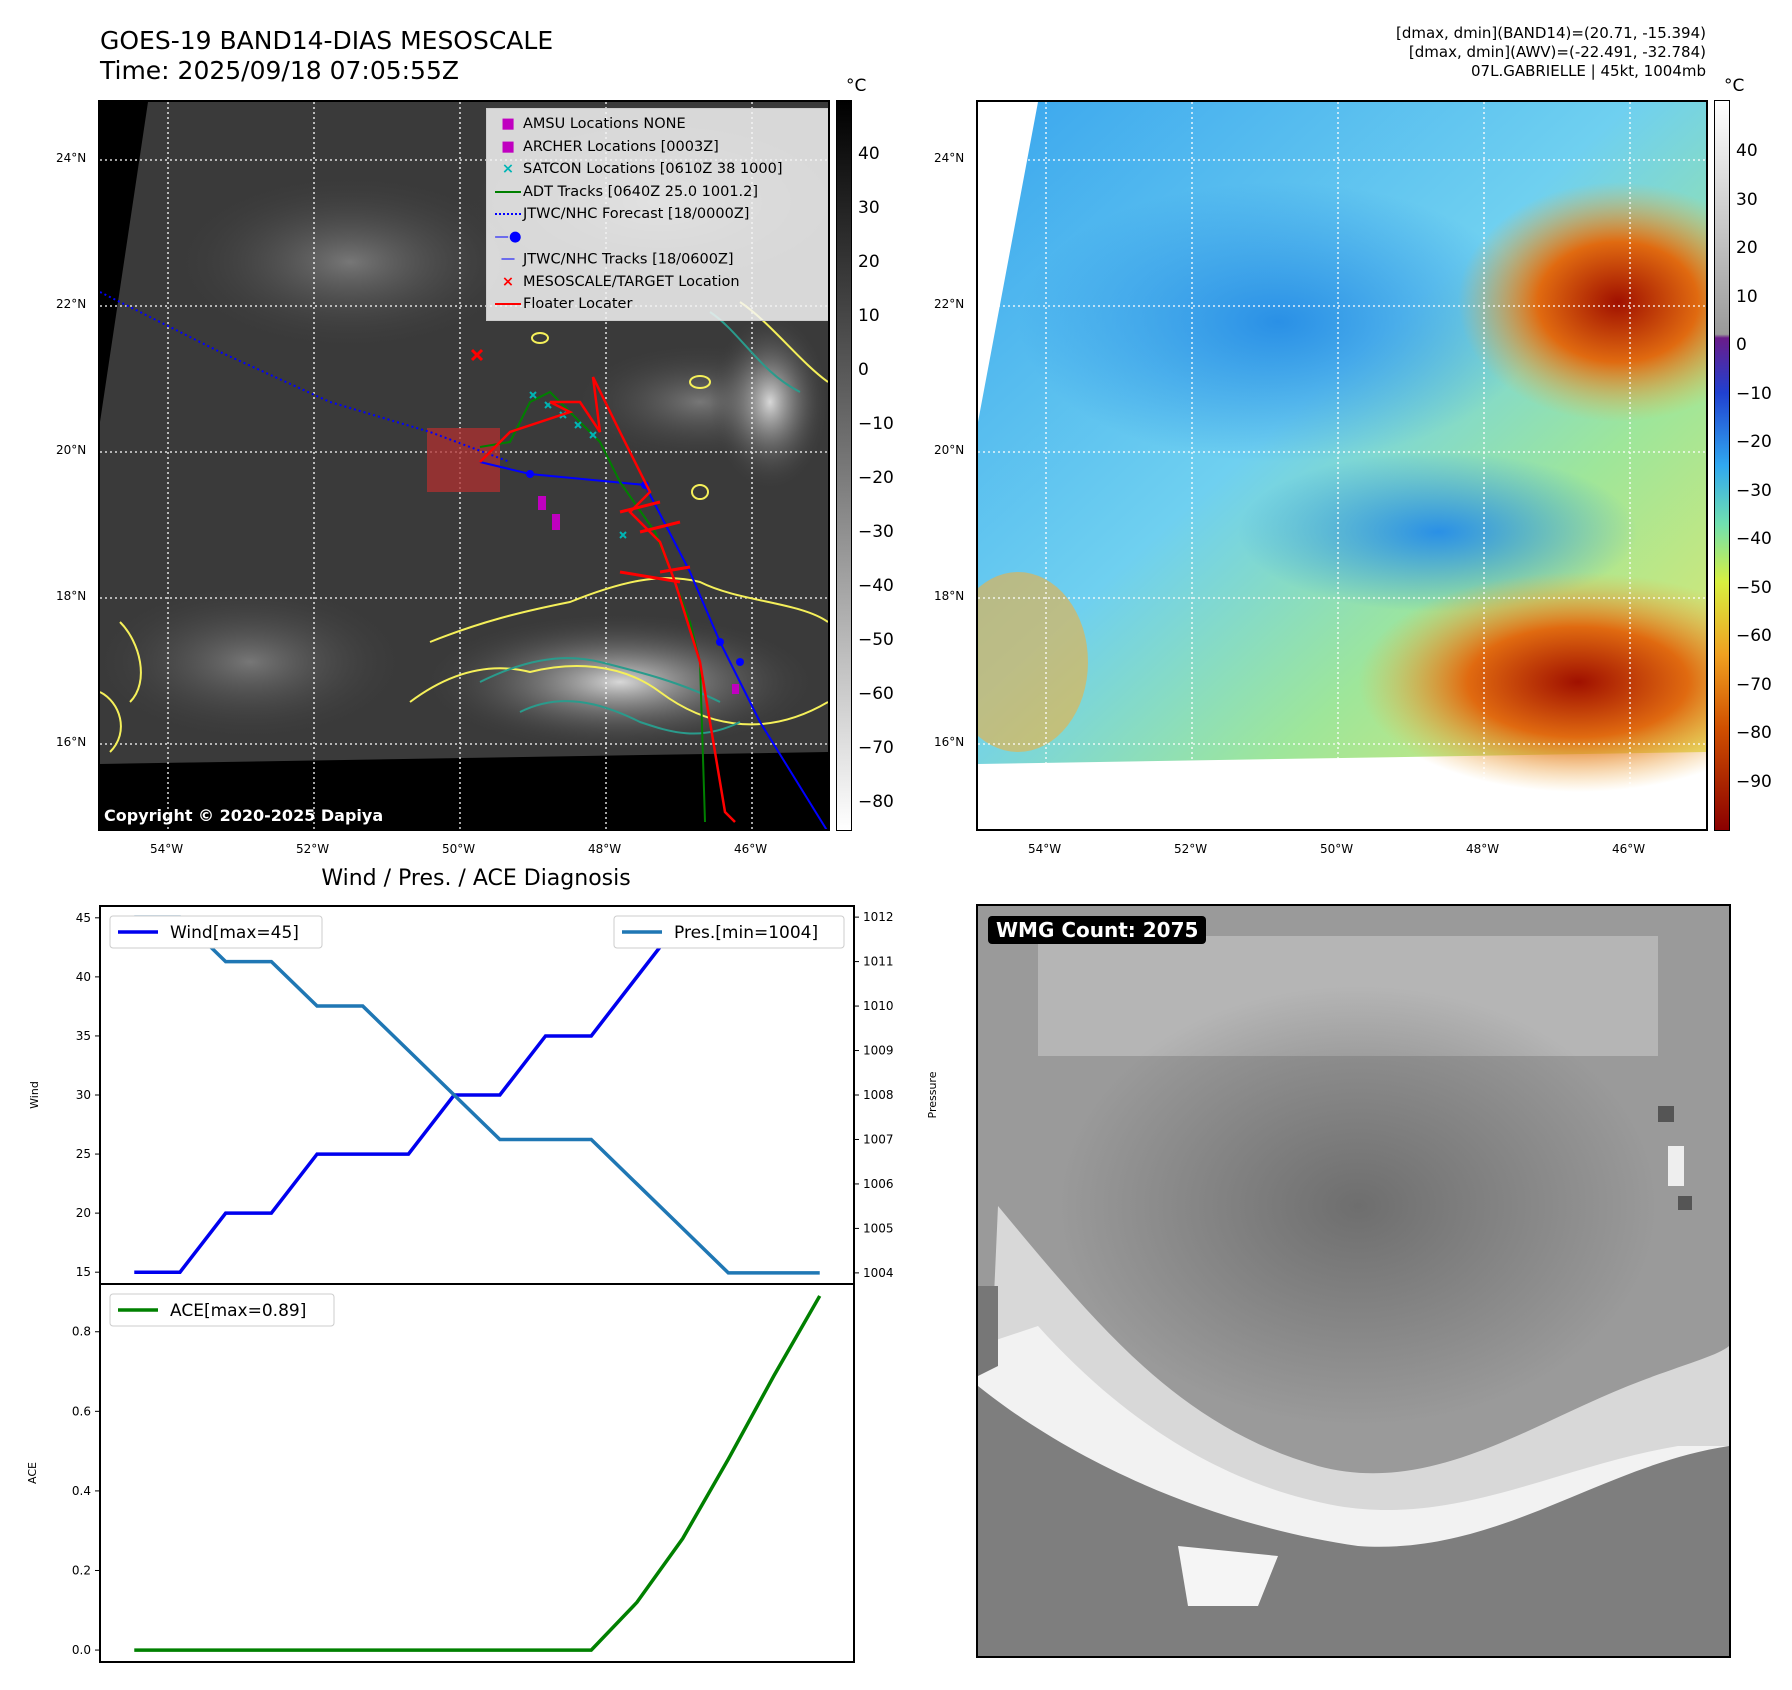 This screenshot has width=1792, height=1690. I want to click on pressure-legend-box, so click(729, 932).